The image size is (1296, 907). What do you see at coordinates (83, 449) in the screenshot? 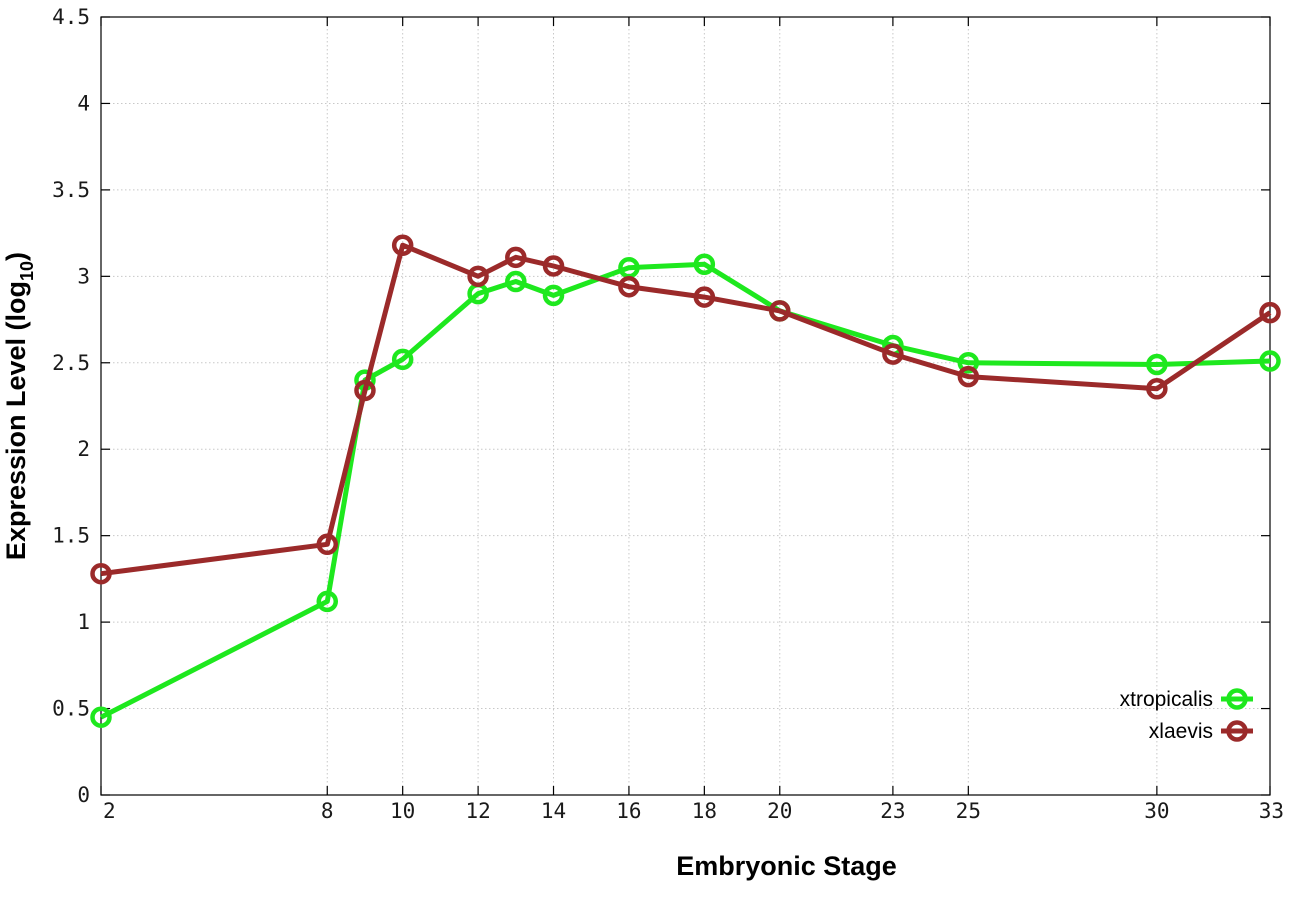
I see `y-tick-label: 2` at bounding box center [83, 449].